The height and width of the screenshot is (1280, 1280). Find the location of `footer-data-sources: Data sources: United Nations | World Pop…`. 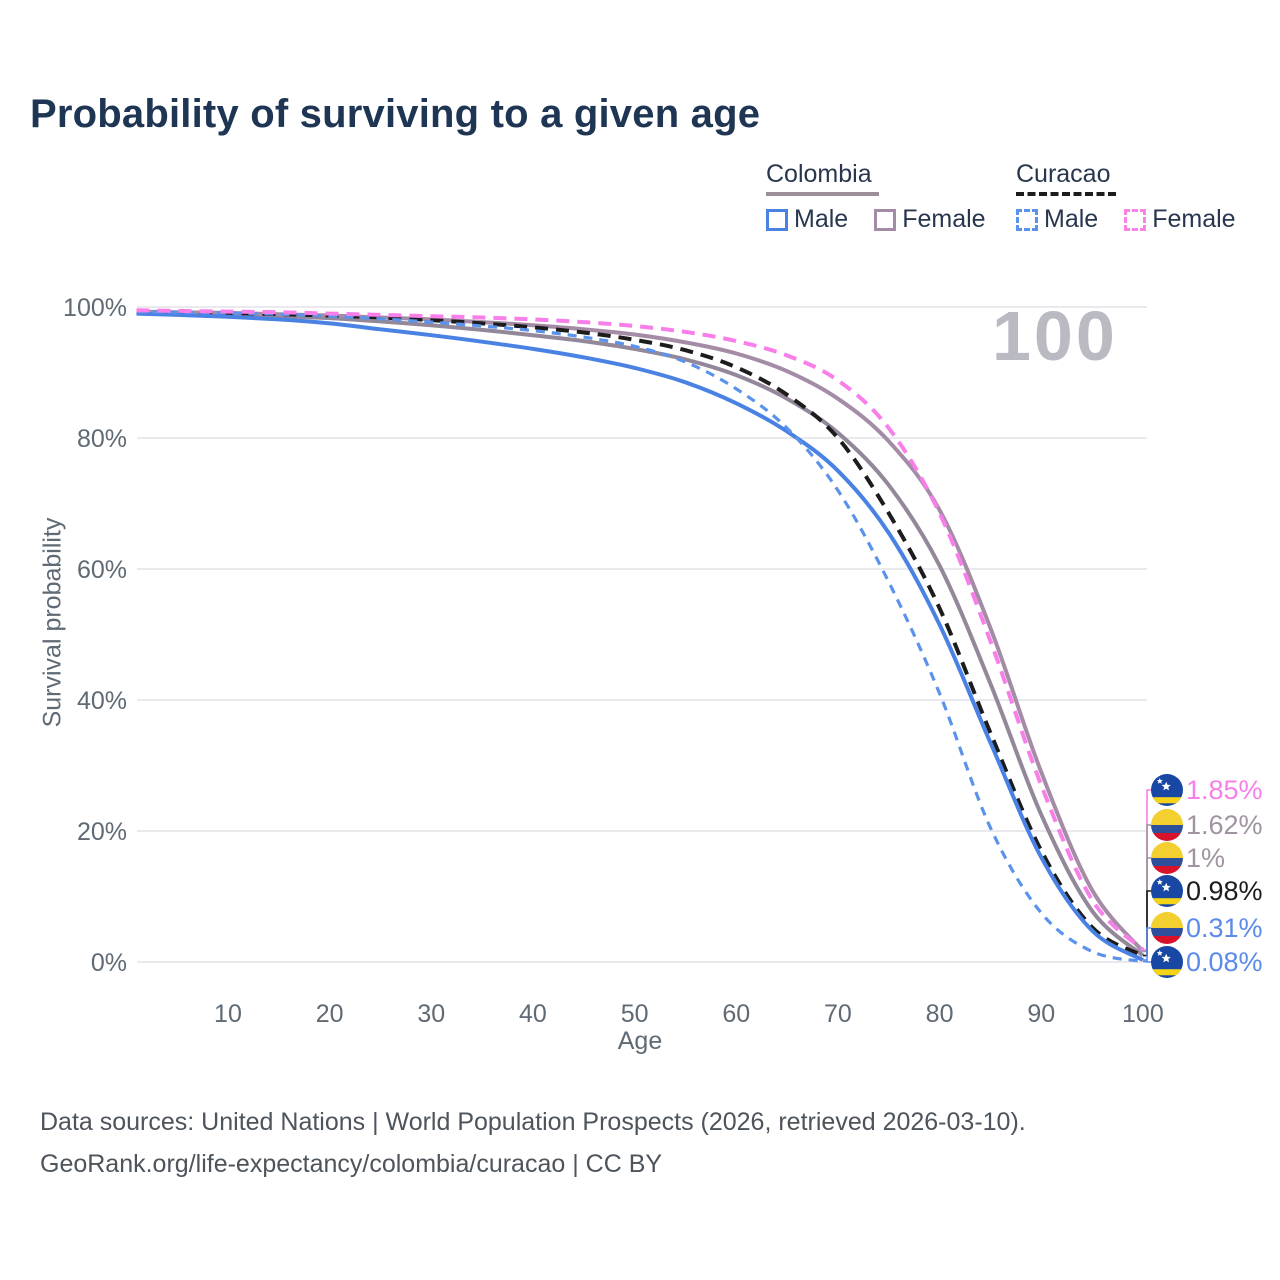

footer-data-sources: Data sources: United Nations | World Pop… is located at coordinates (533, 1122).